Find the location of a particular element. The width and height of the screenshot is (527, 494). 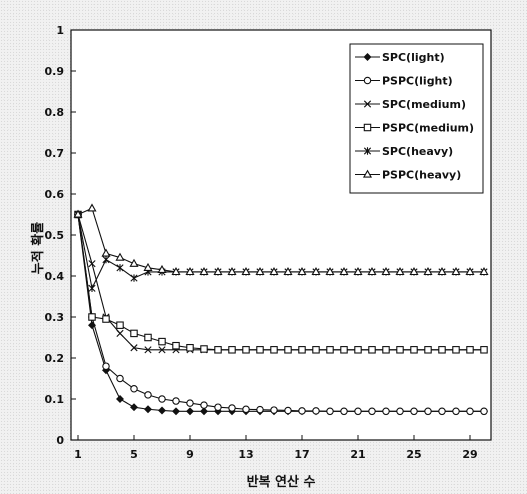

legend-entry: PSPC(light) is located at coordinates (404, 81).